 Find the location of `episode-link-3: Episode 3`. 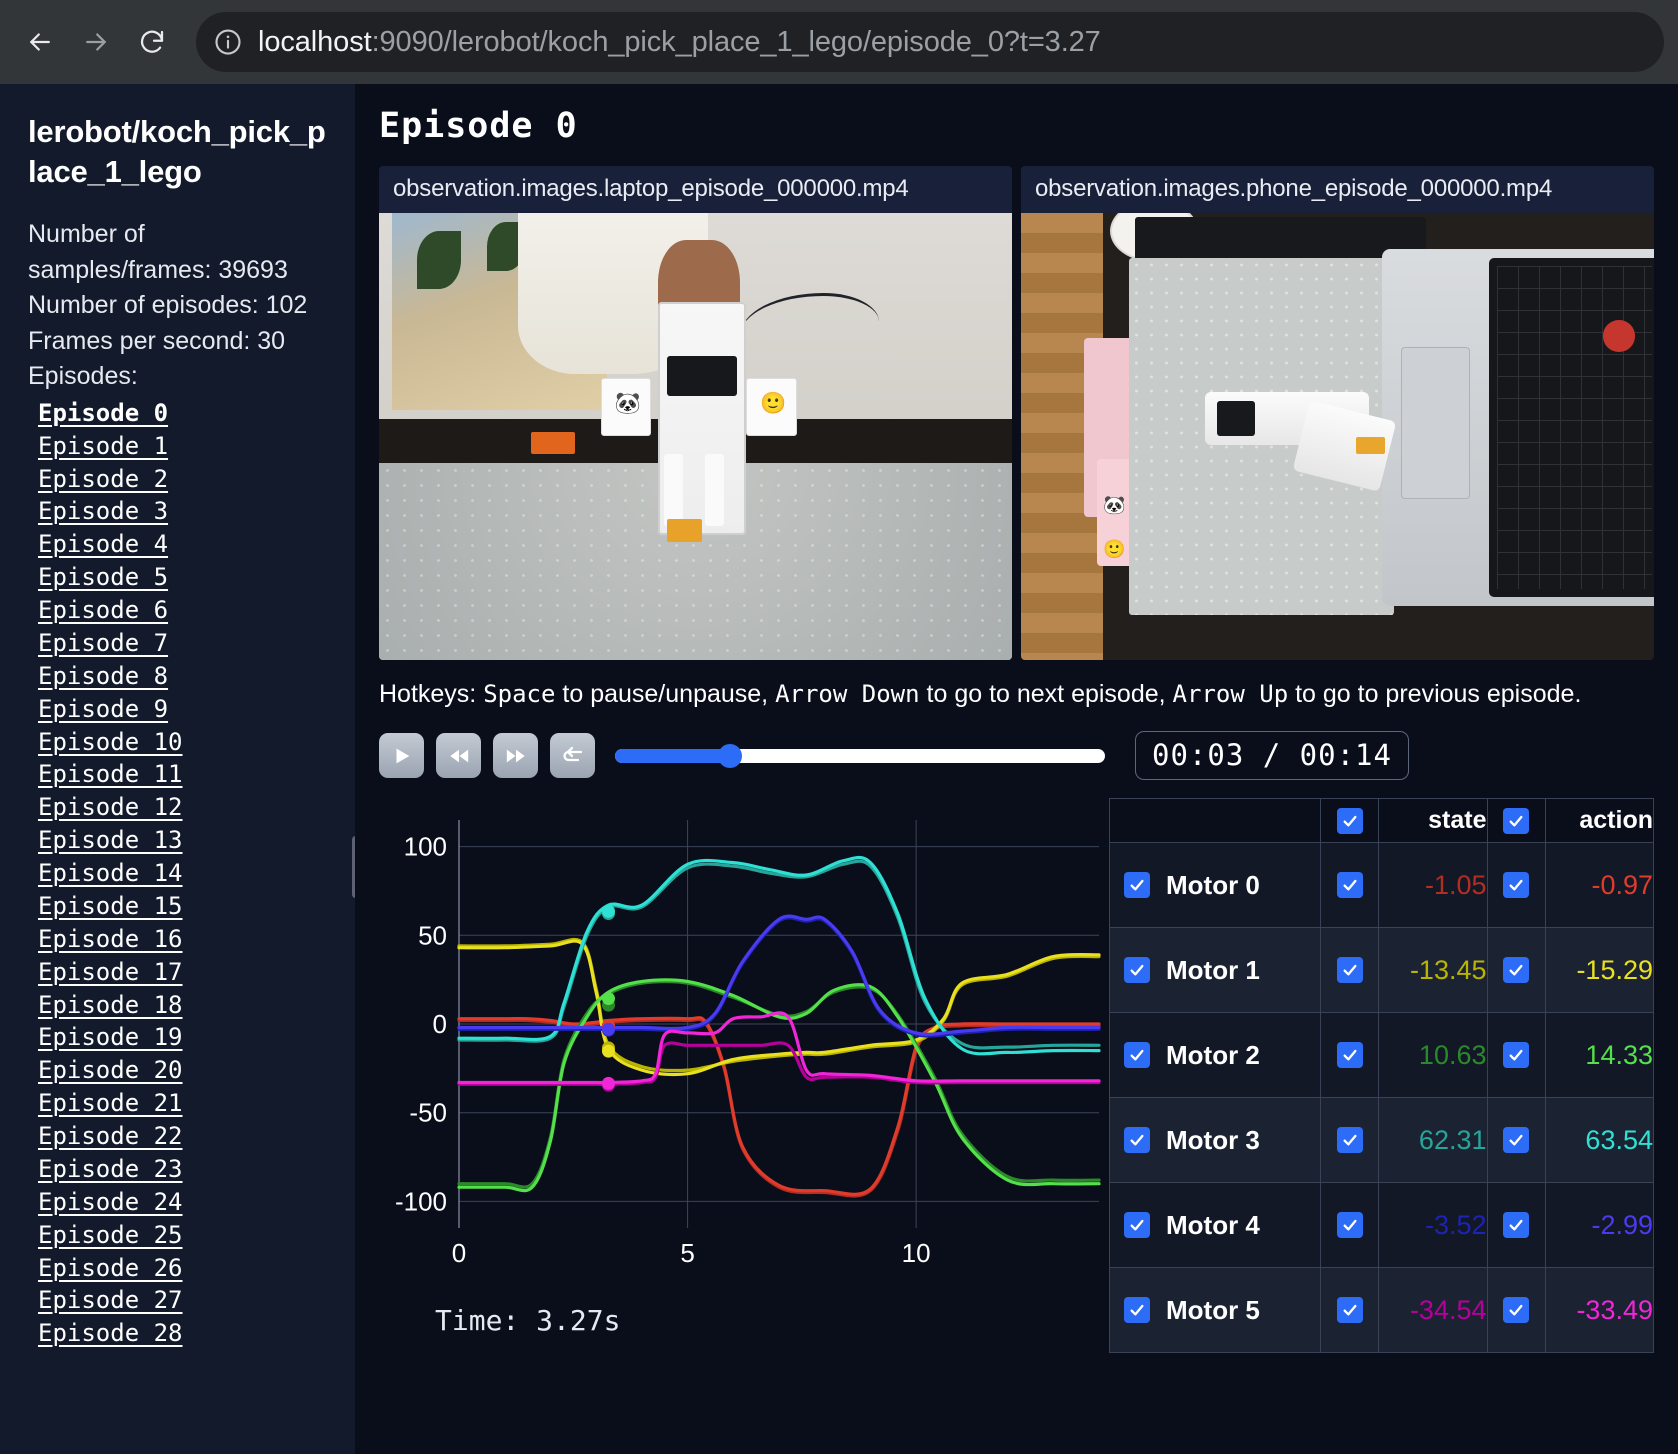

episode-link-3: Episode 3 is located at coordinates (103, 511).